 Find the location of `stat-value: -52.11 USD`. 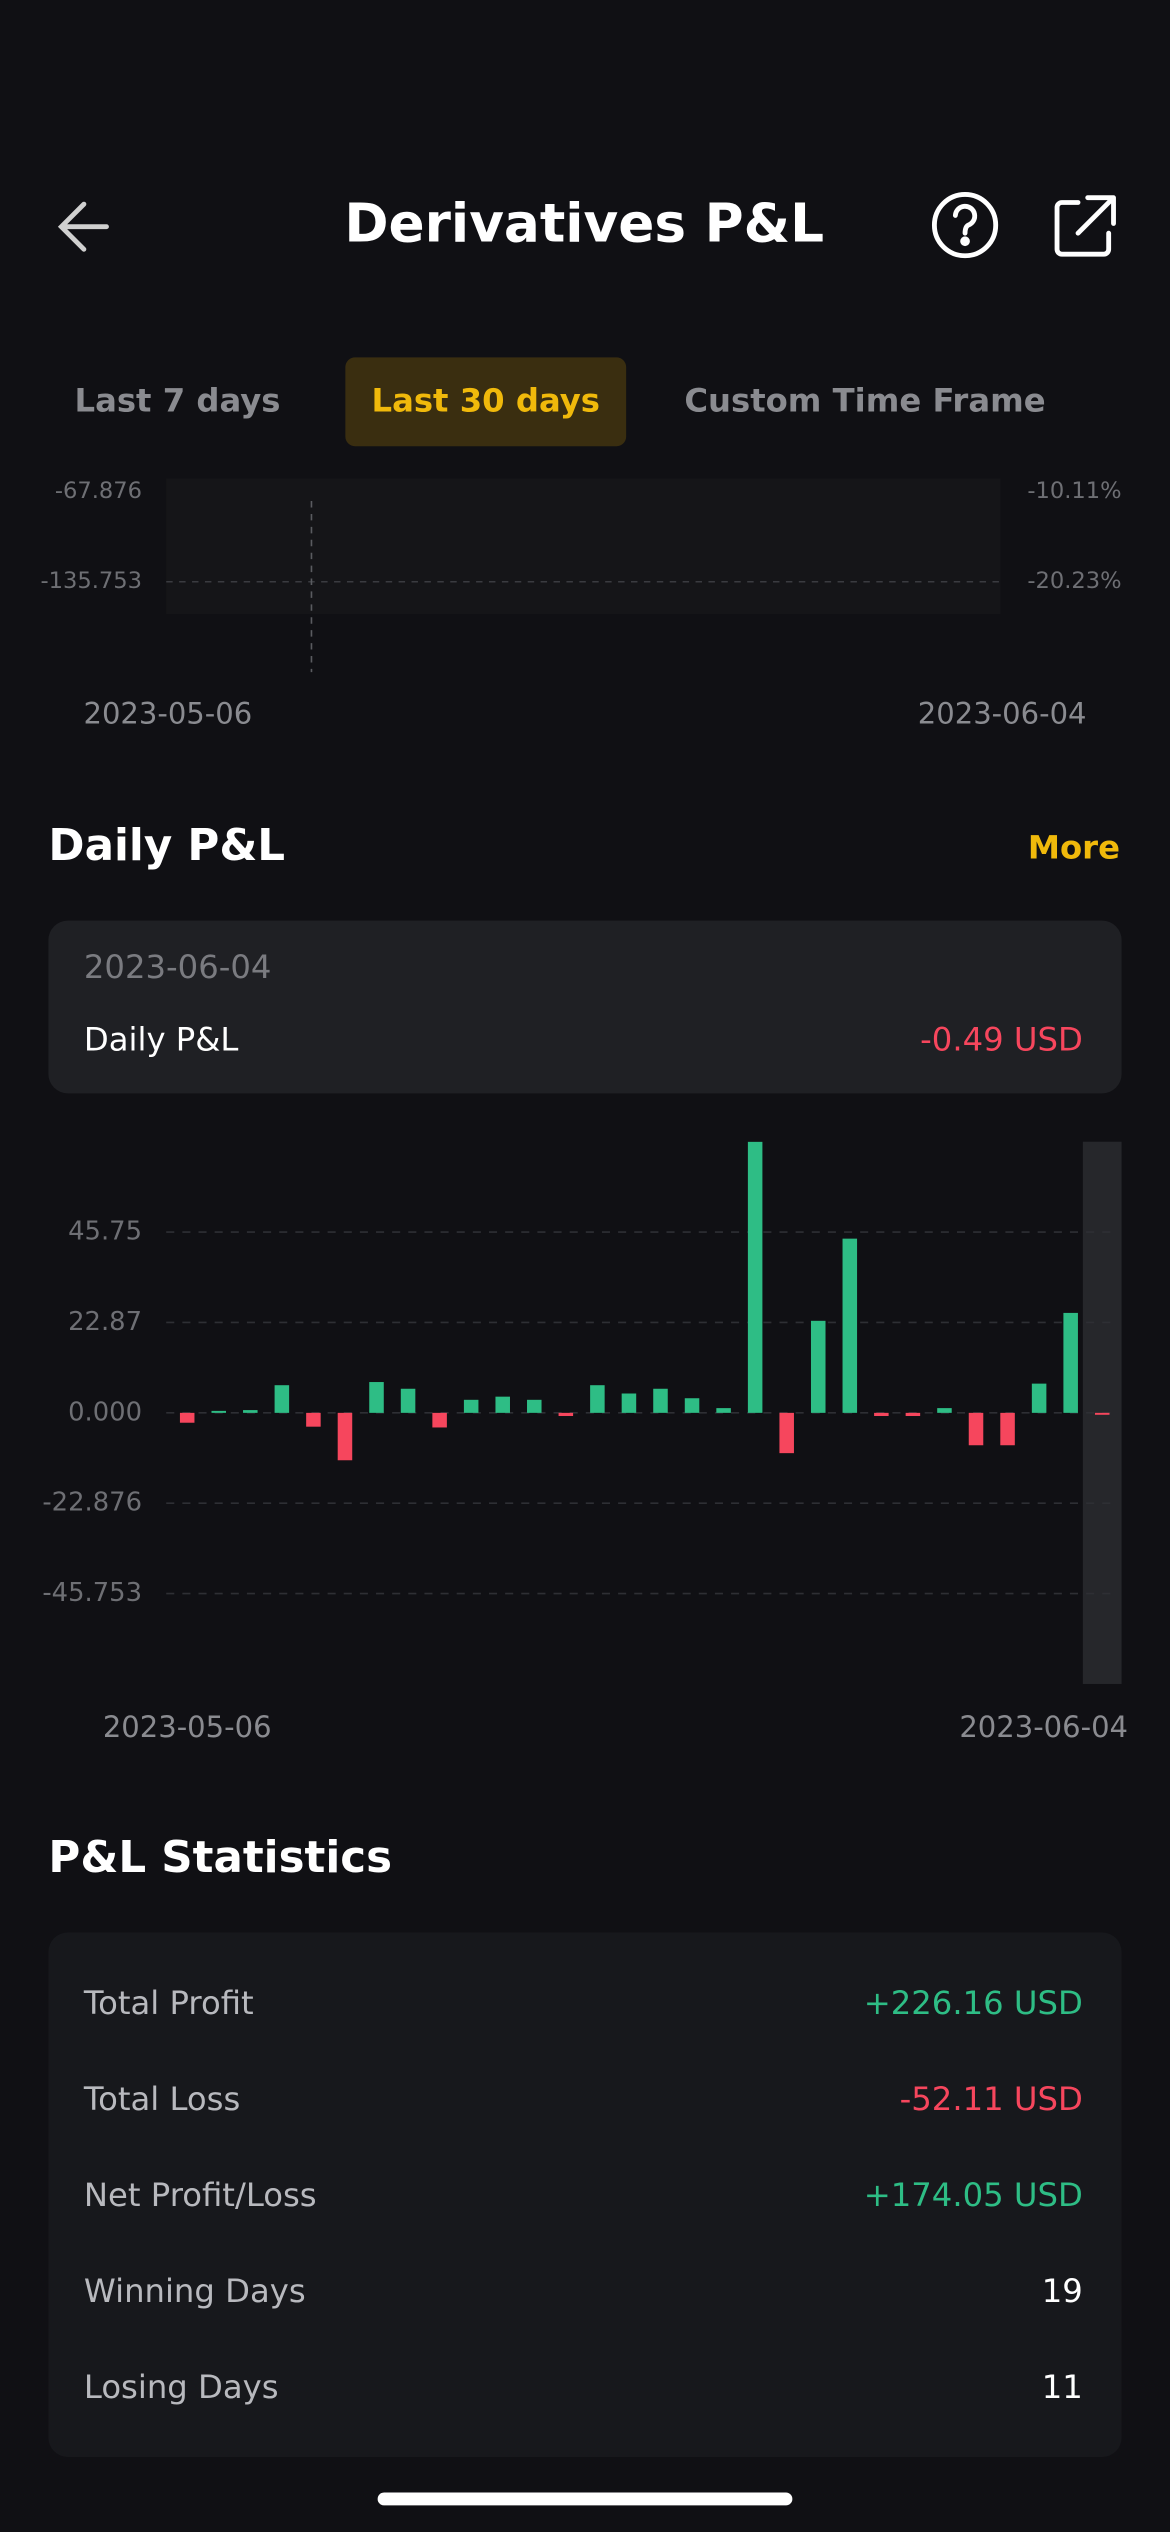

stat-value: -52.11 USD is located at coordinates (991, 2099).